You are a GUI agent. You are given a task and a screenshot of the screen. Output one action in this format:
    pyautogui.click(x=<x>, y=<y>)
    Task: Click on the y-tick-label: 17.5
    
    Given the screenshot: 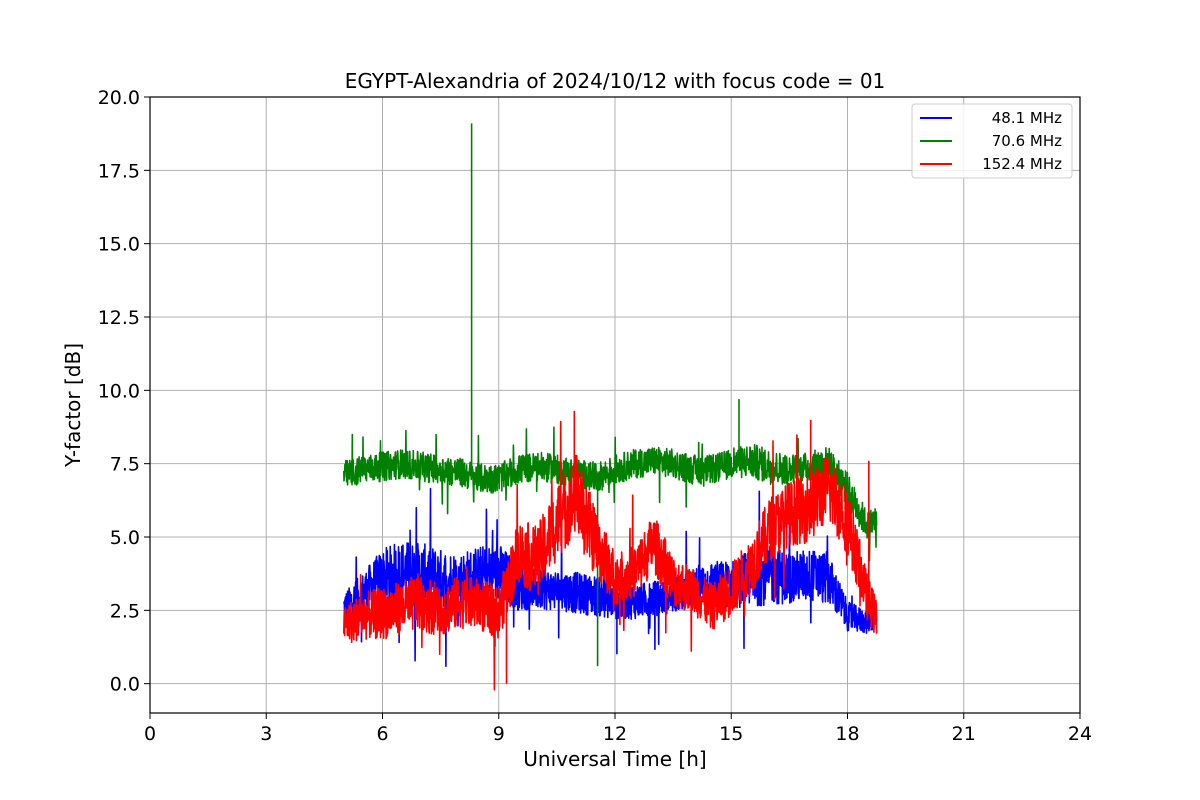 What is the action you would take?
    pyautogui.click(x=119, y=171)
    